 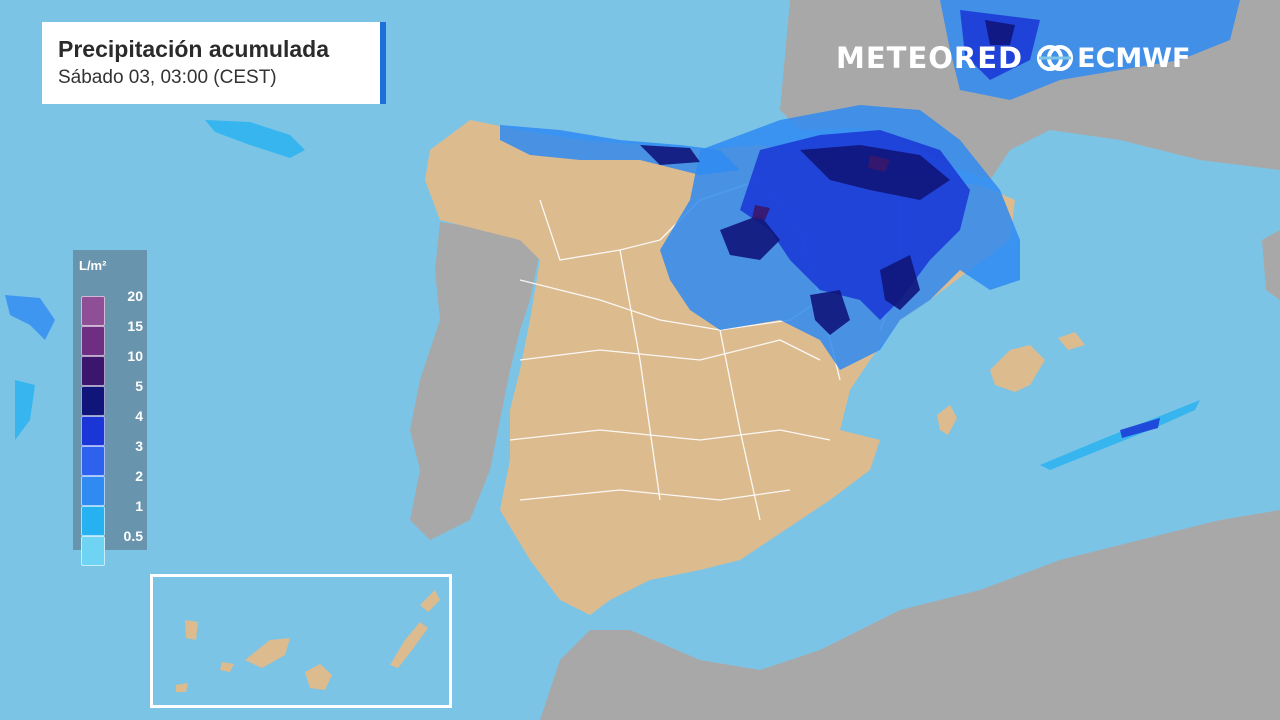 I want to click on ibiza-land, so click(x=947, y=420).